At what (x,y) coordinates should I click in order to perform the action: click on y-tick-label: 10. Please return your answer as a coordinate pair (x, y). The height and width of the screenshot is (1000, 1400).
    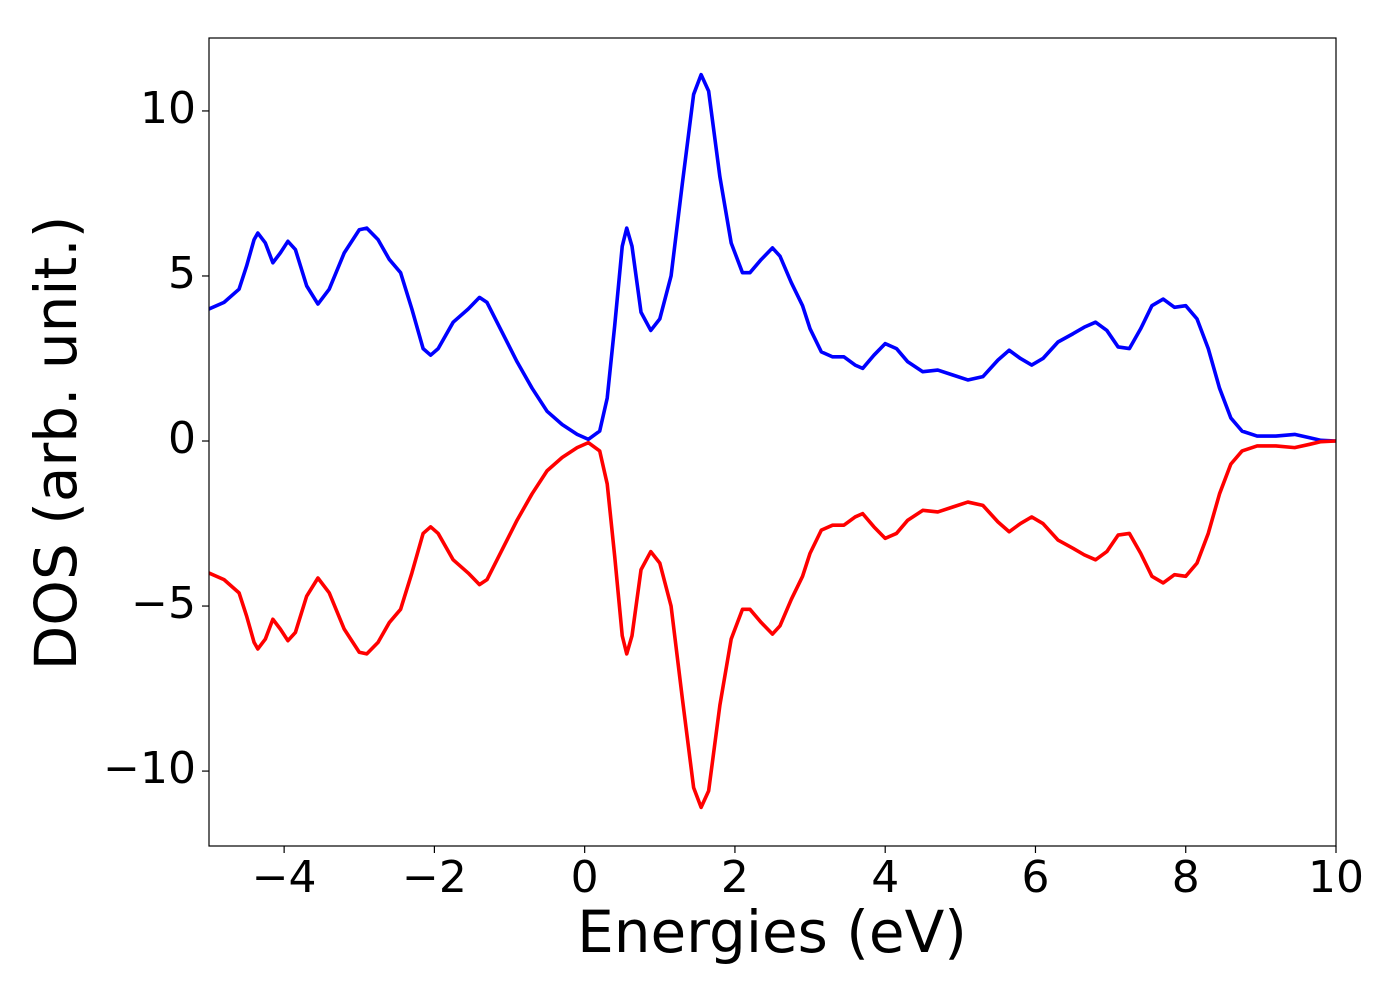
    Looking at the image, I should click on (168, 108).